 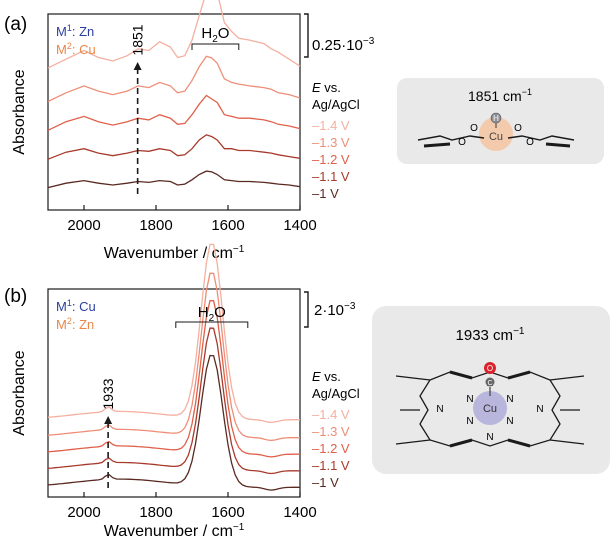 What do you see at coordinates (192, 506) in the screenshot?
I see `panel-b-x-ticks: 2000 1800 1600 1400` at bounding box center [192, 506].